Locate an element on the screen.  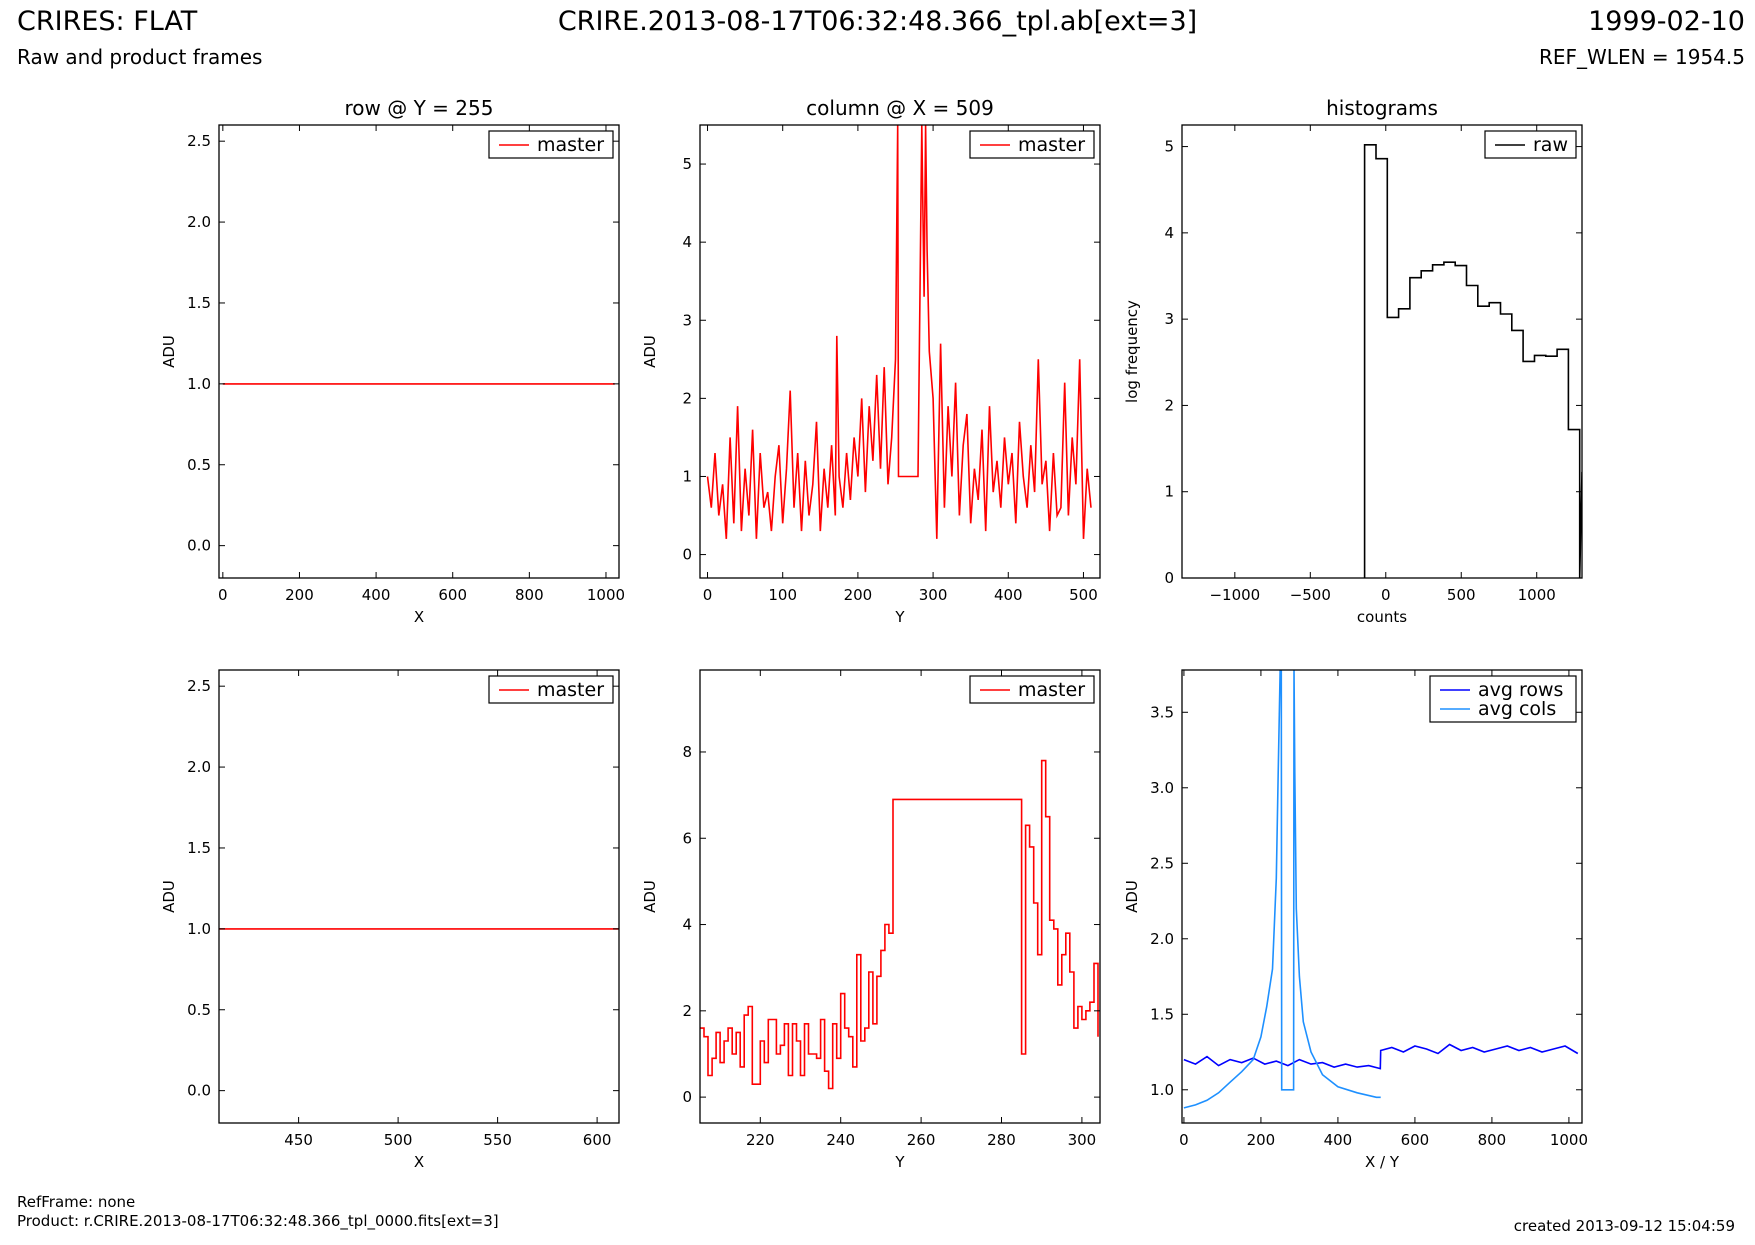
x-tick-label: 550 is located at coordinates (497, 1140).